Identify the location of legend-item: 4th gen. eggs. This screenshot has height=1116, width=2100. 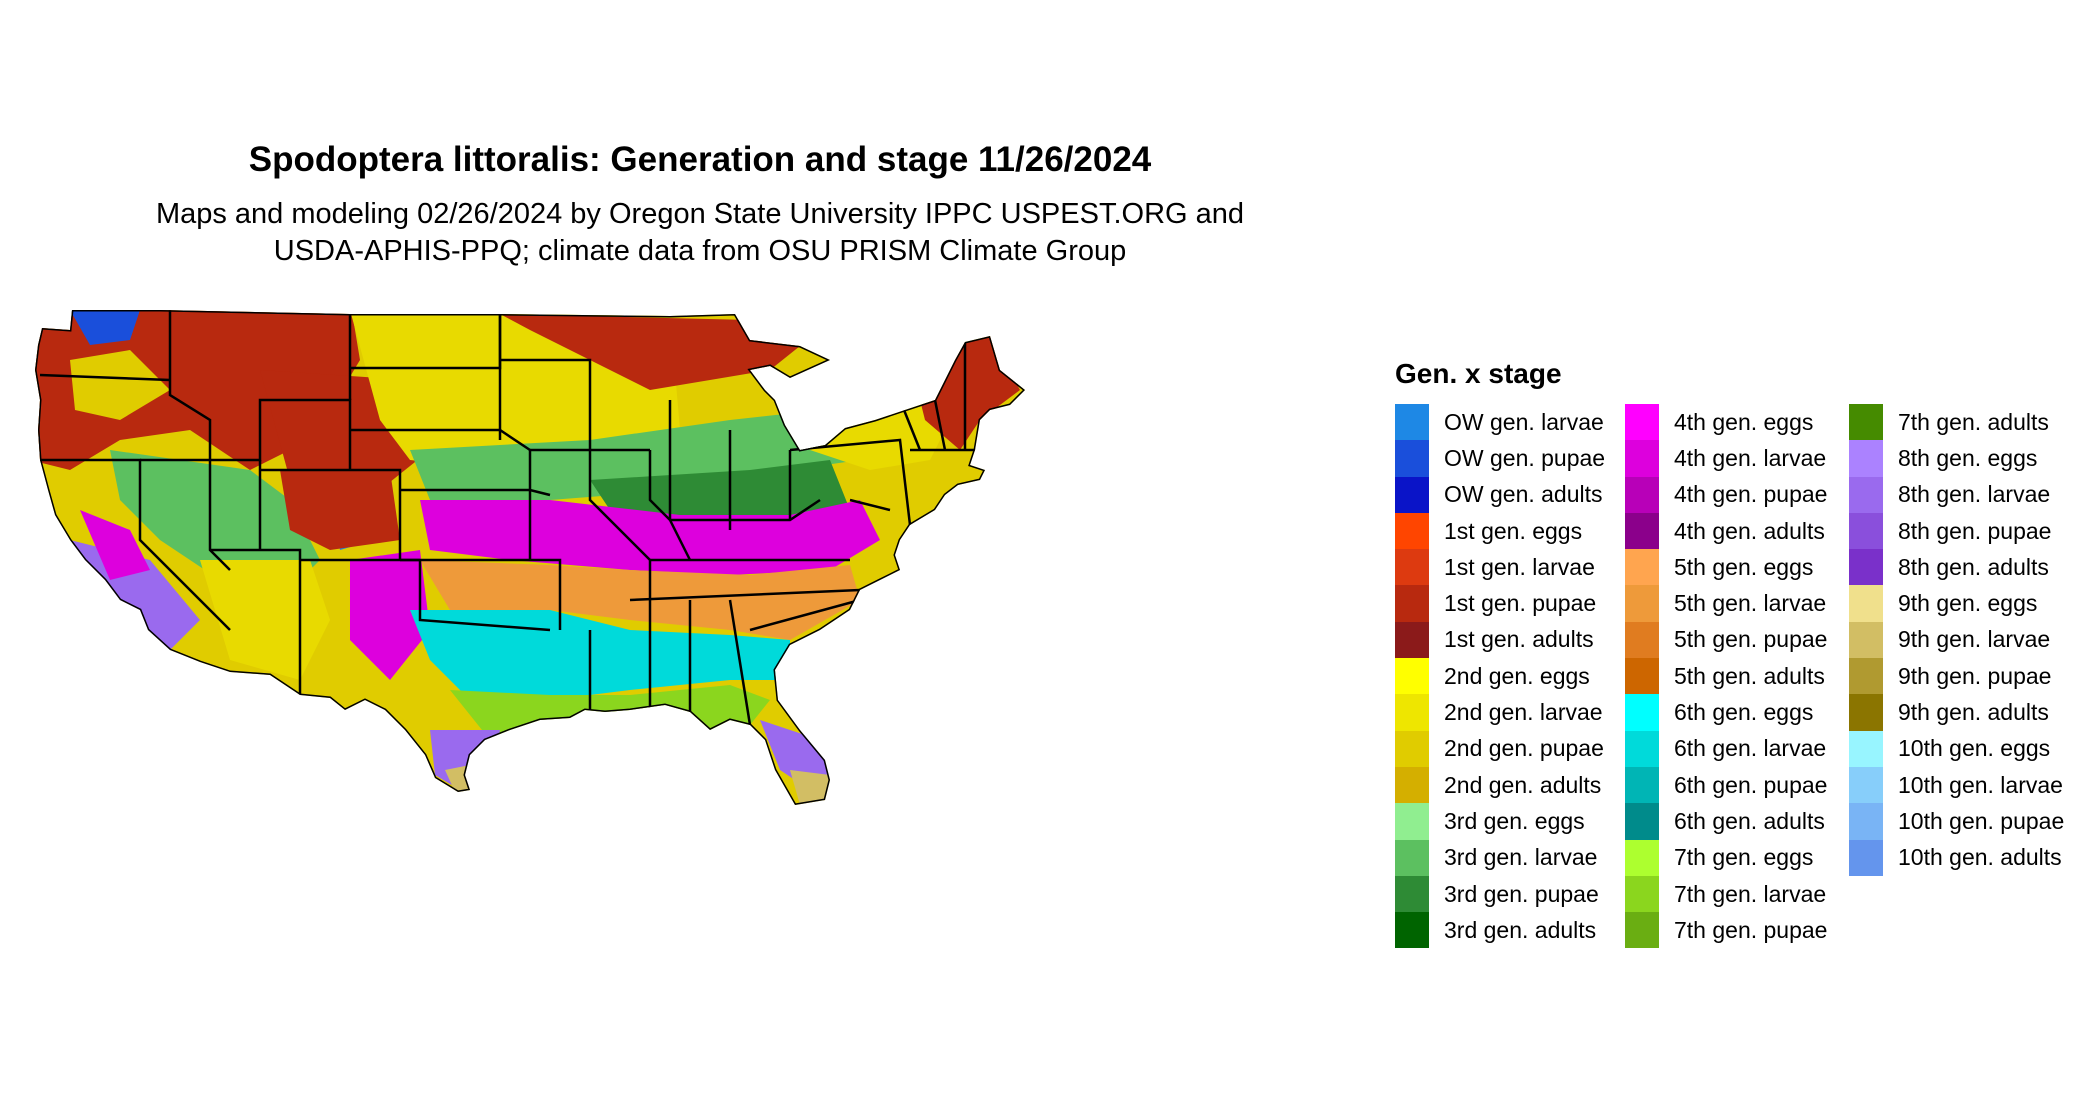
(1737, 422).